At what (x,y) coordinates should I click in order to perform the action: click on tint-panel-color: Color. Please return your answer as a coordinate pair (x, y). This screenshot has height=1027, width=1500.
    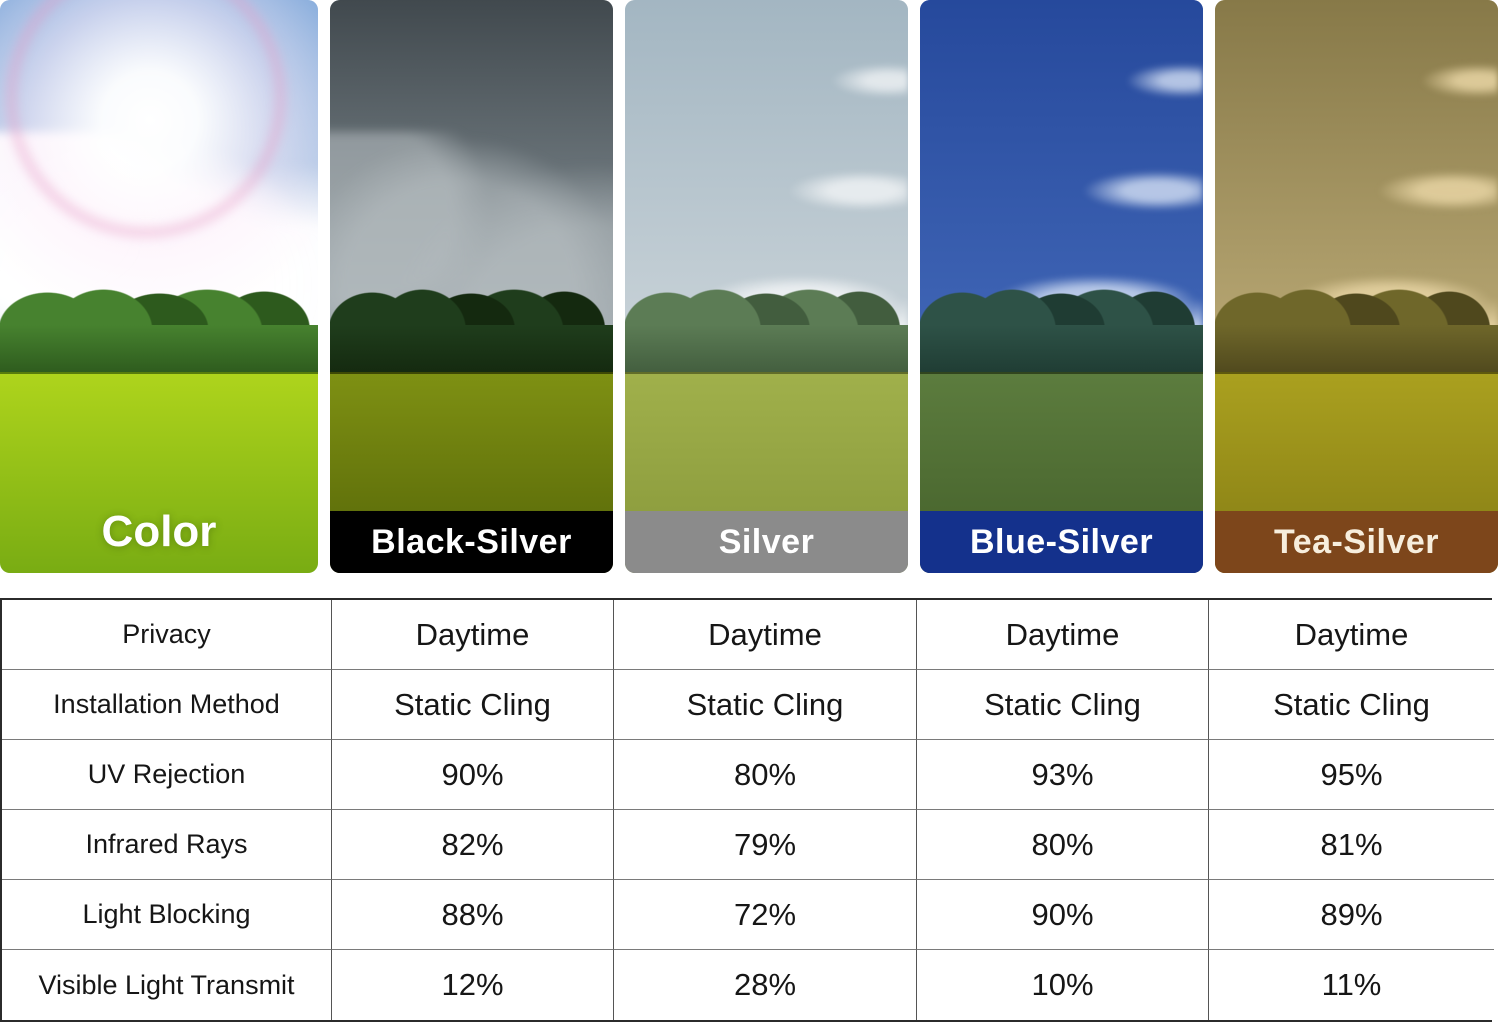
    Looking at the image, I should click on (159, 286).